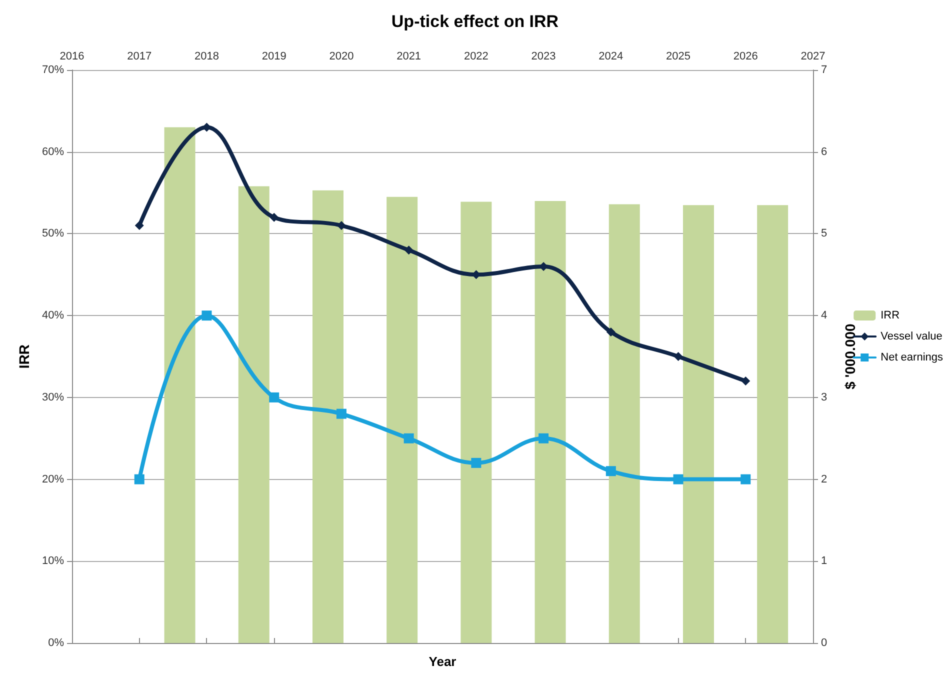  What do you see at coordinates (824, 561) in the screenshot?
I see `y2-tick-label: 1` at bounding box center [824, 561].